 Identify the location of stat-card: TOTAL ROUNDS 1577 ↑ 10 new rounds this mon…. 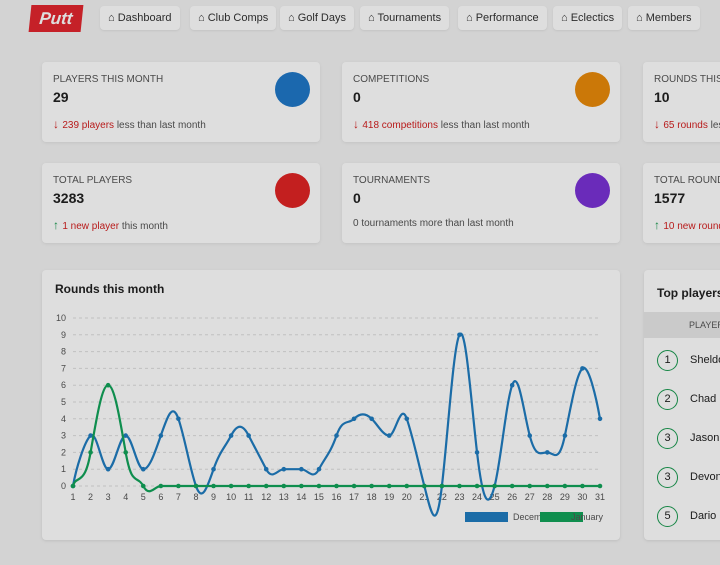
(681, 203).